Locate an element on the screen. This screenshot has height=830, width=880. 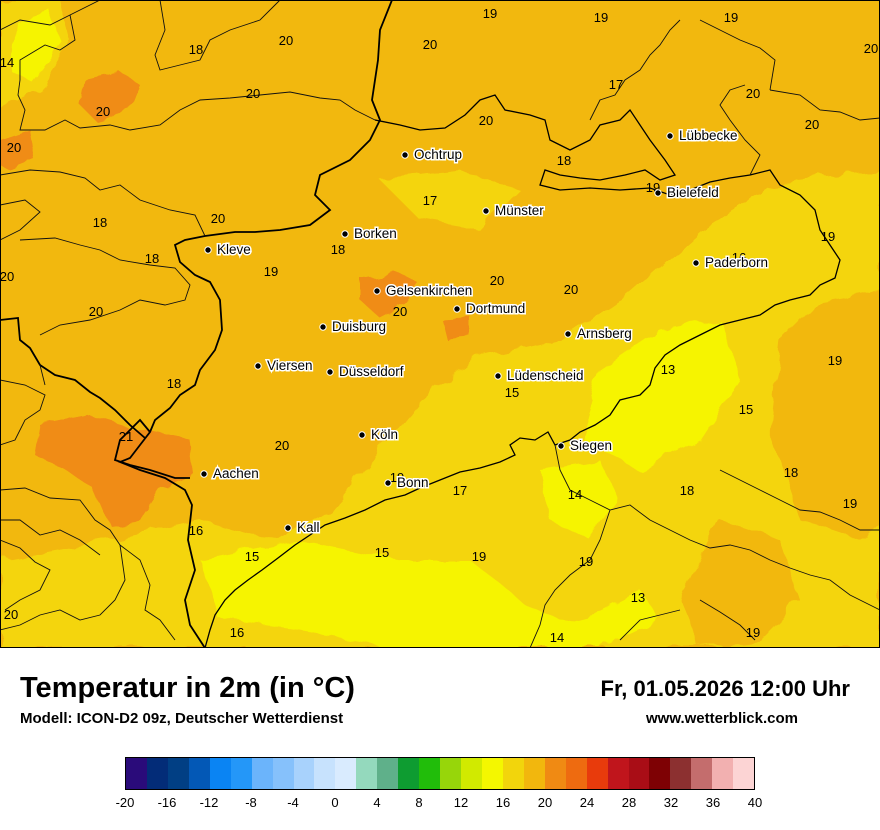
website-link: www.wetterblick.com is located at coordinates (722, 718).